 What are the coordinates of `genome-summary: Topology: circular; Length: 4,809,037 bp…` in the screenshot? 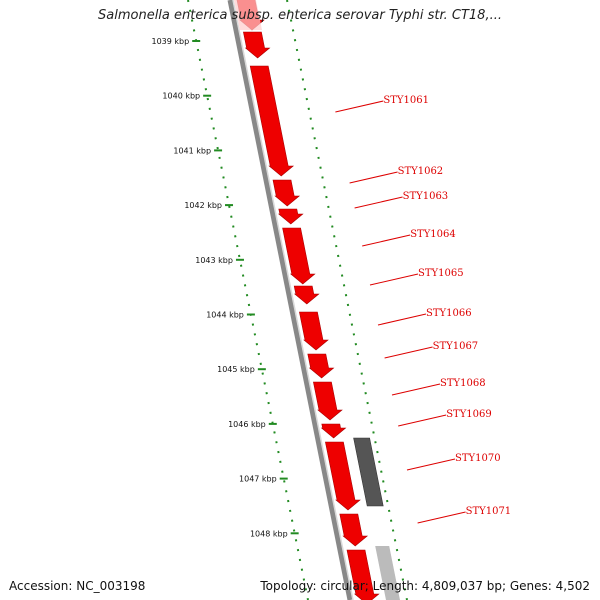 It's located at (425, 586).